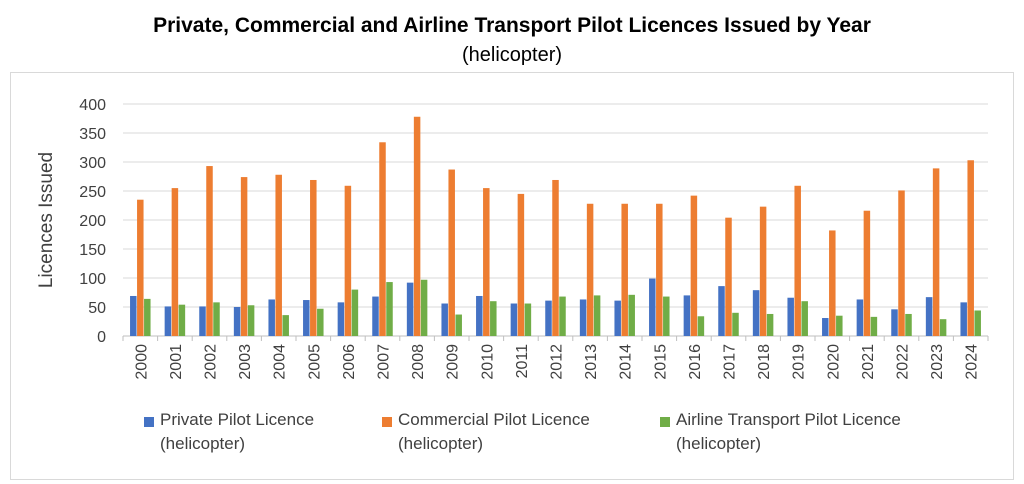  I want to click on x-tick-label: 2013, so click(591, 362).